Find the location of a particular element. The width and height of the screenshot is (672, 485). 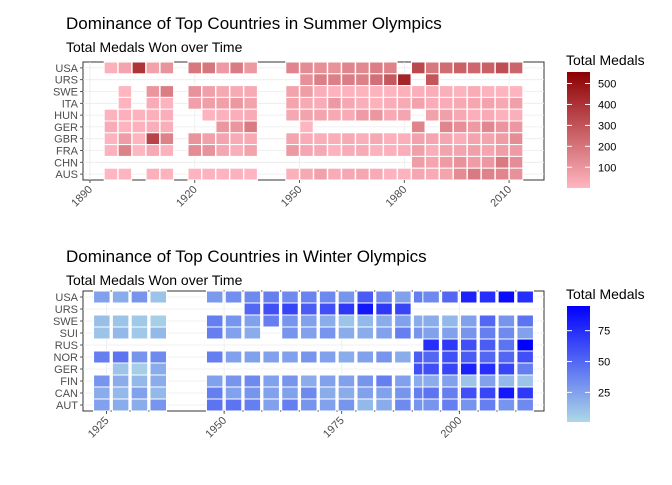

legend-tick-label: 200 is located at coordinates (607, 147).